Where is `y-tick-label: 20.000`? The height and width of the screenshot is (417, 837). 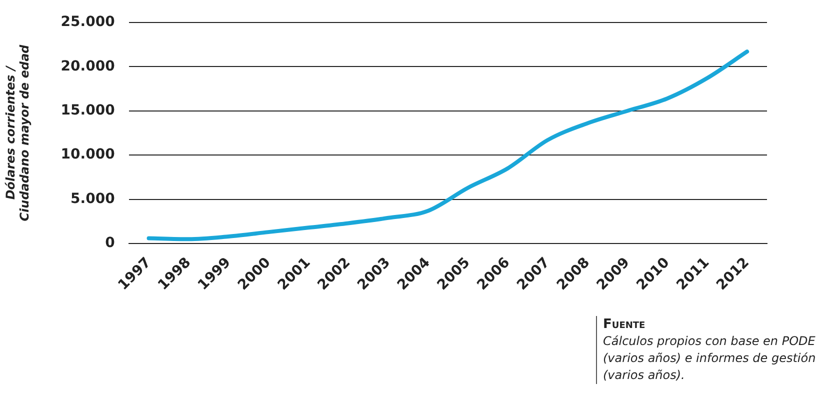
y-tick-label: 20.000 is located at coordinates (88, 66).